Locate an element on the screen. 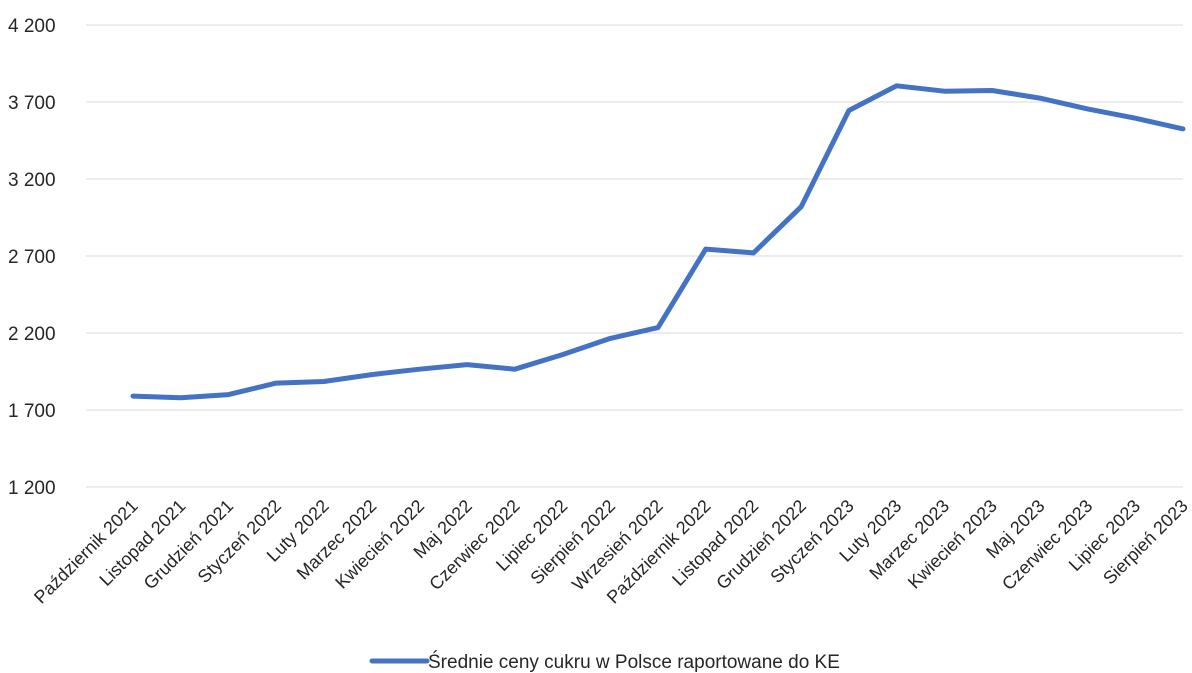 Image resolution: width=1192 pixels, height=673 pixels. x-tick-label: Sierpień 2023 is located at coordinates (1145, 542).